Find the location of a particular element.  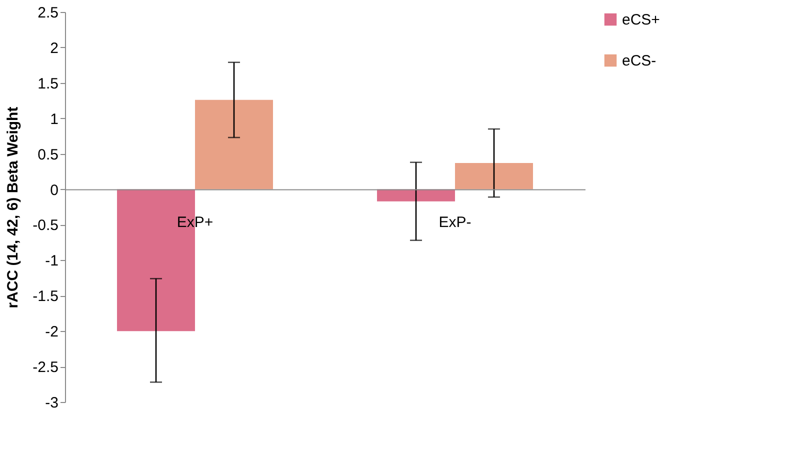

legend-label: eCS- is located at coordinates (639, 61).